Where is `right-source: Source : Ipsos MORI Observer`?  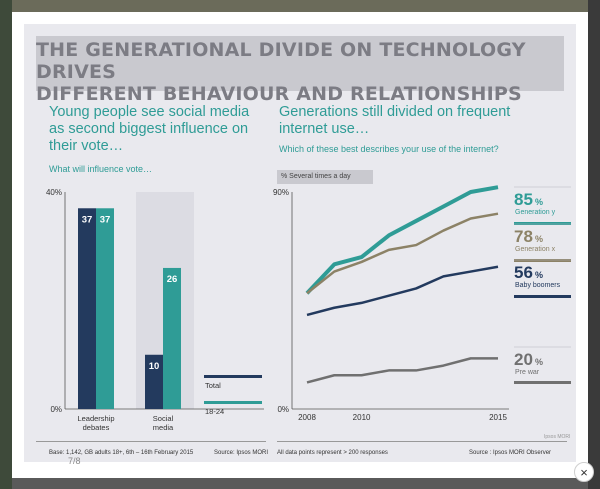
right-source: Source : Ipsos MORI Observer is located at coordinates (510, 453).